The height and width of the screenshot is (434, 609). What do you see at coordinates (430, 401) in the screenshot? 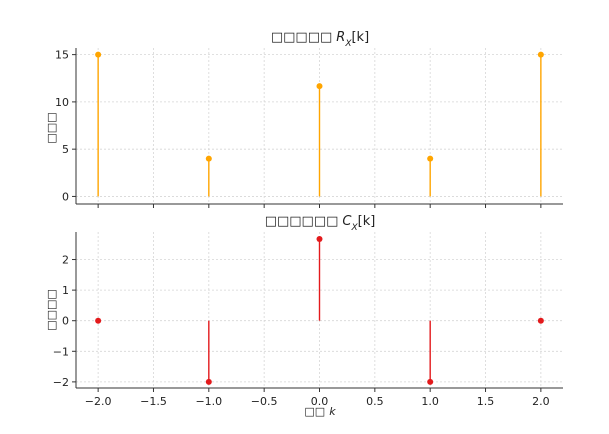
I see `covariance-xtick-label-6: 1.0` at bounding box center [430, 401].